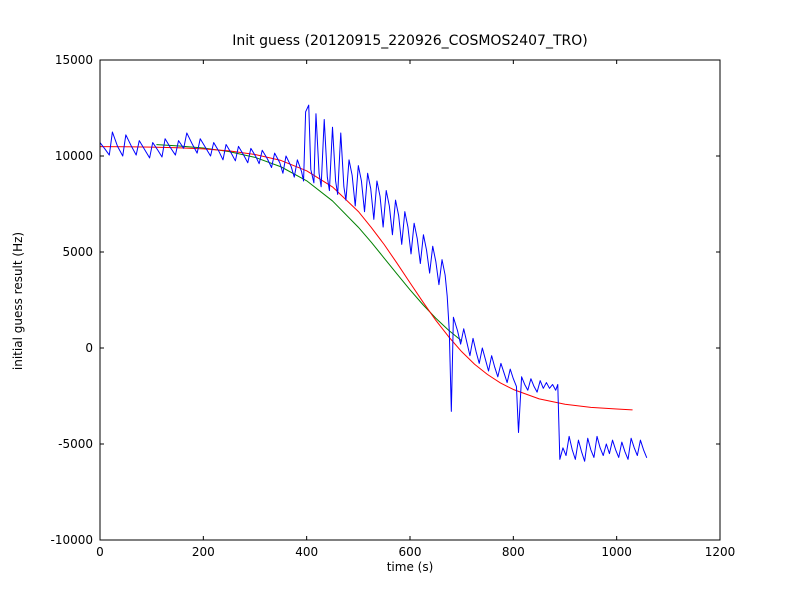 The height and width of the screenshot is (600, 800). I want to click on y-tick-label: -10000, so click(71, 540).